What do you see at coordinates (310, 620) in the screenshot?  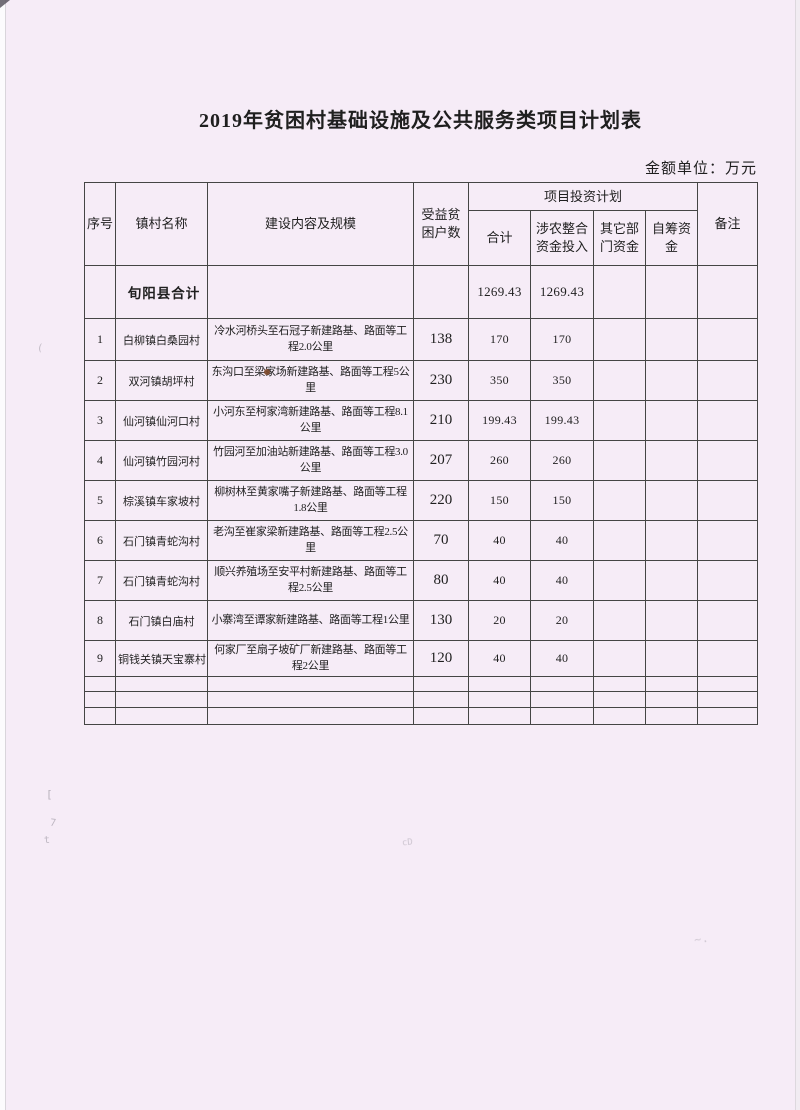 I see `row-content: 小寨湾至谭家新建路基、路面等工程1公里` at bounding box center [310, 620].